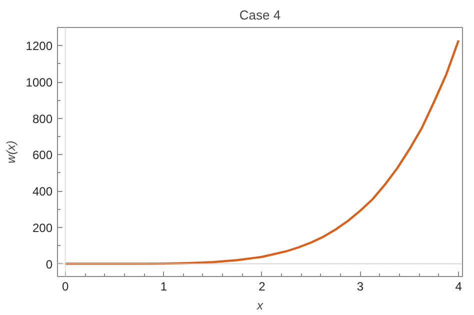 This screenshot has height=315, width=474. What do you see at coordinates (42, 155) in the screenshot?
I see `y-tick-label: 600` at bounding box center [42, 155].